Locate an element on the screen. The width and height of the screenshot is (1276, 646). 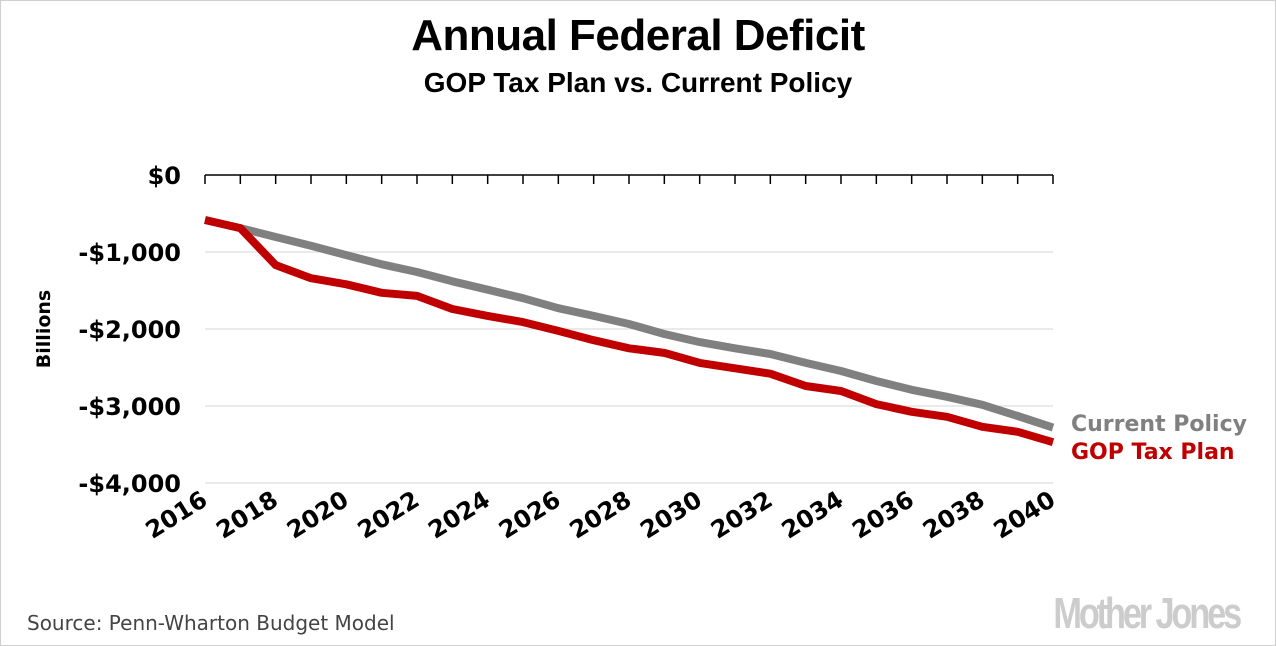
x-tick-label: 2038 is located at coordinates (953, 514).